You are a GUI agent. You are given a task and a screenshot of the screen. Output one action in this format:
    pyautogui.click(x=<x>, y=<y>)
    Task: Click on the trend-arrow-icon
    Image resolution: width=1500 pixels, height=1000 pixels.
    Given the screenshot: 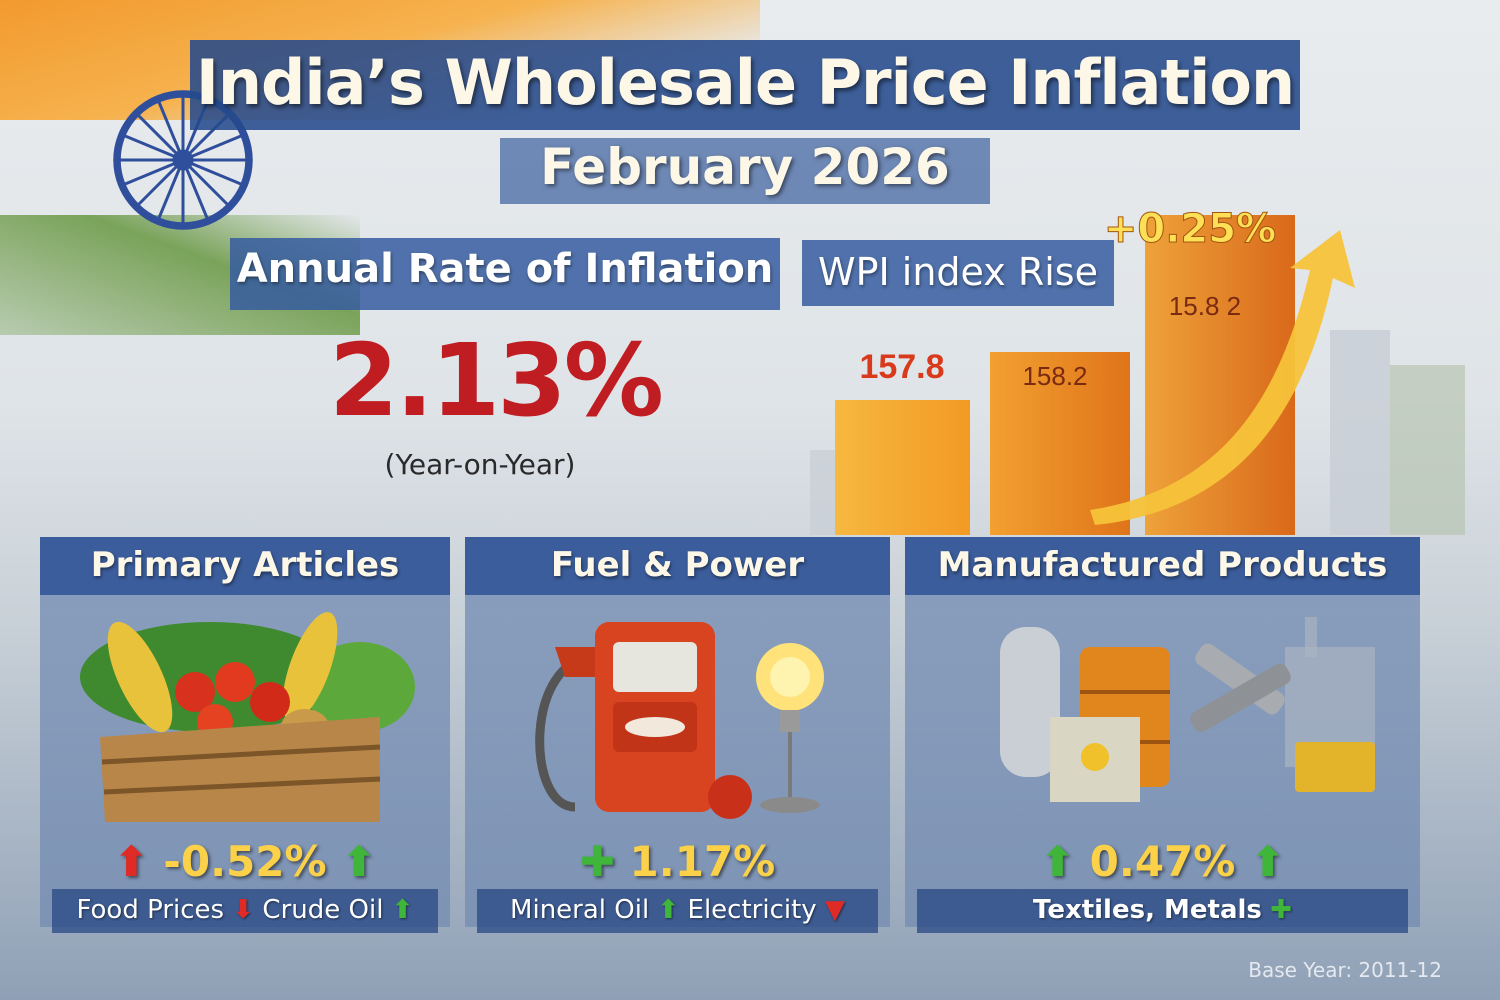 What is the action you would take?
    pyautogui.click(x=1222, y=377)
    